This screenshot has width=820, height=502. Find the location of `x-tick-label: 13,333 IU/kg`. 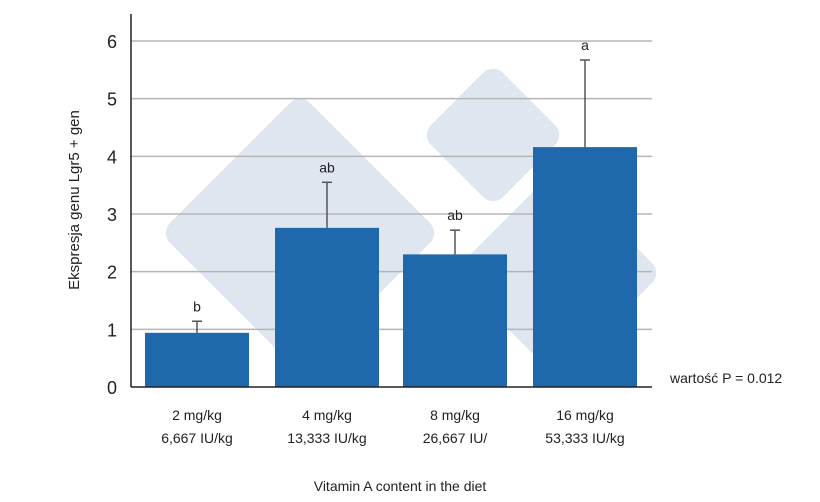

x-tick-label: 13,333 IU/kg is located at coordinates (326, 438).